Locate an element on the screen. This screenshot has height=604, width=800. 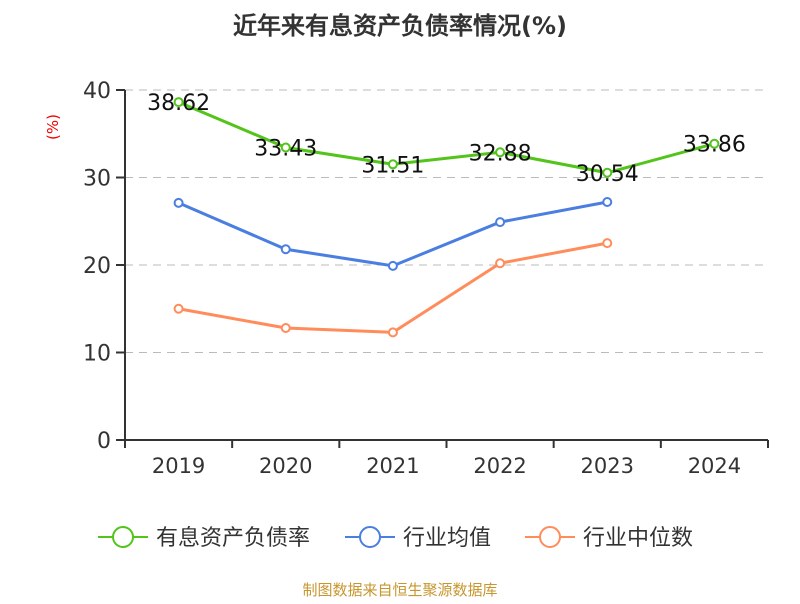
data-label: 32.88 is located at coordinates (500, 153).